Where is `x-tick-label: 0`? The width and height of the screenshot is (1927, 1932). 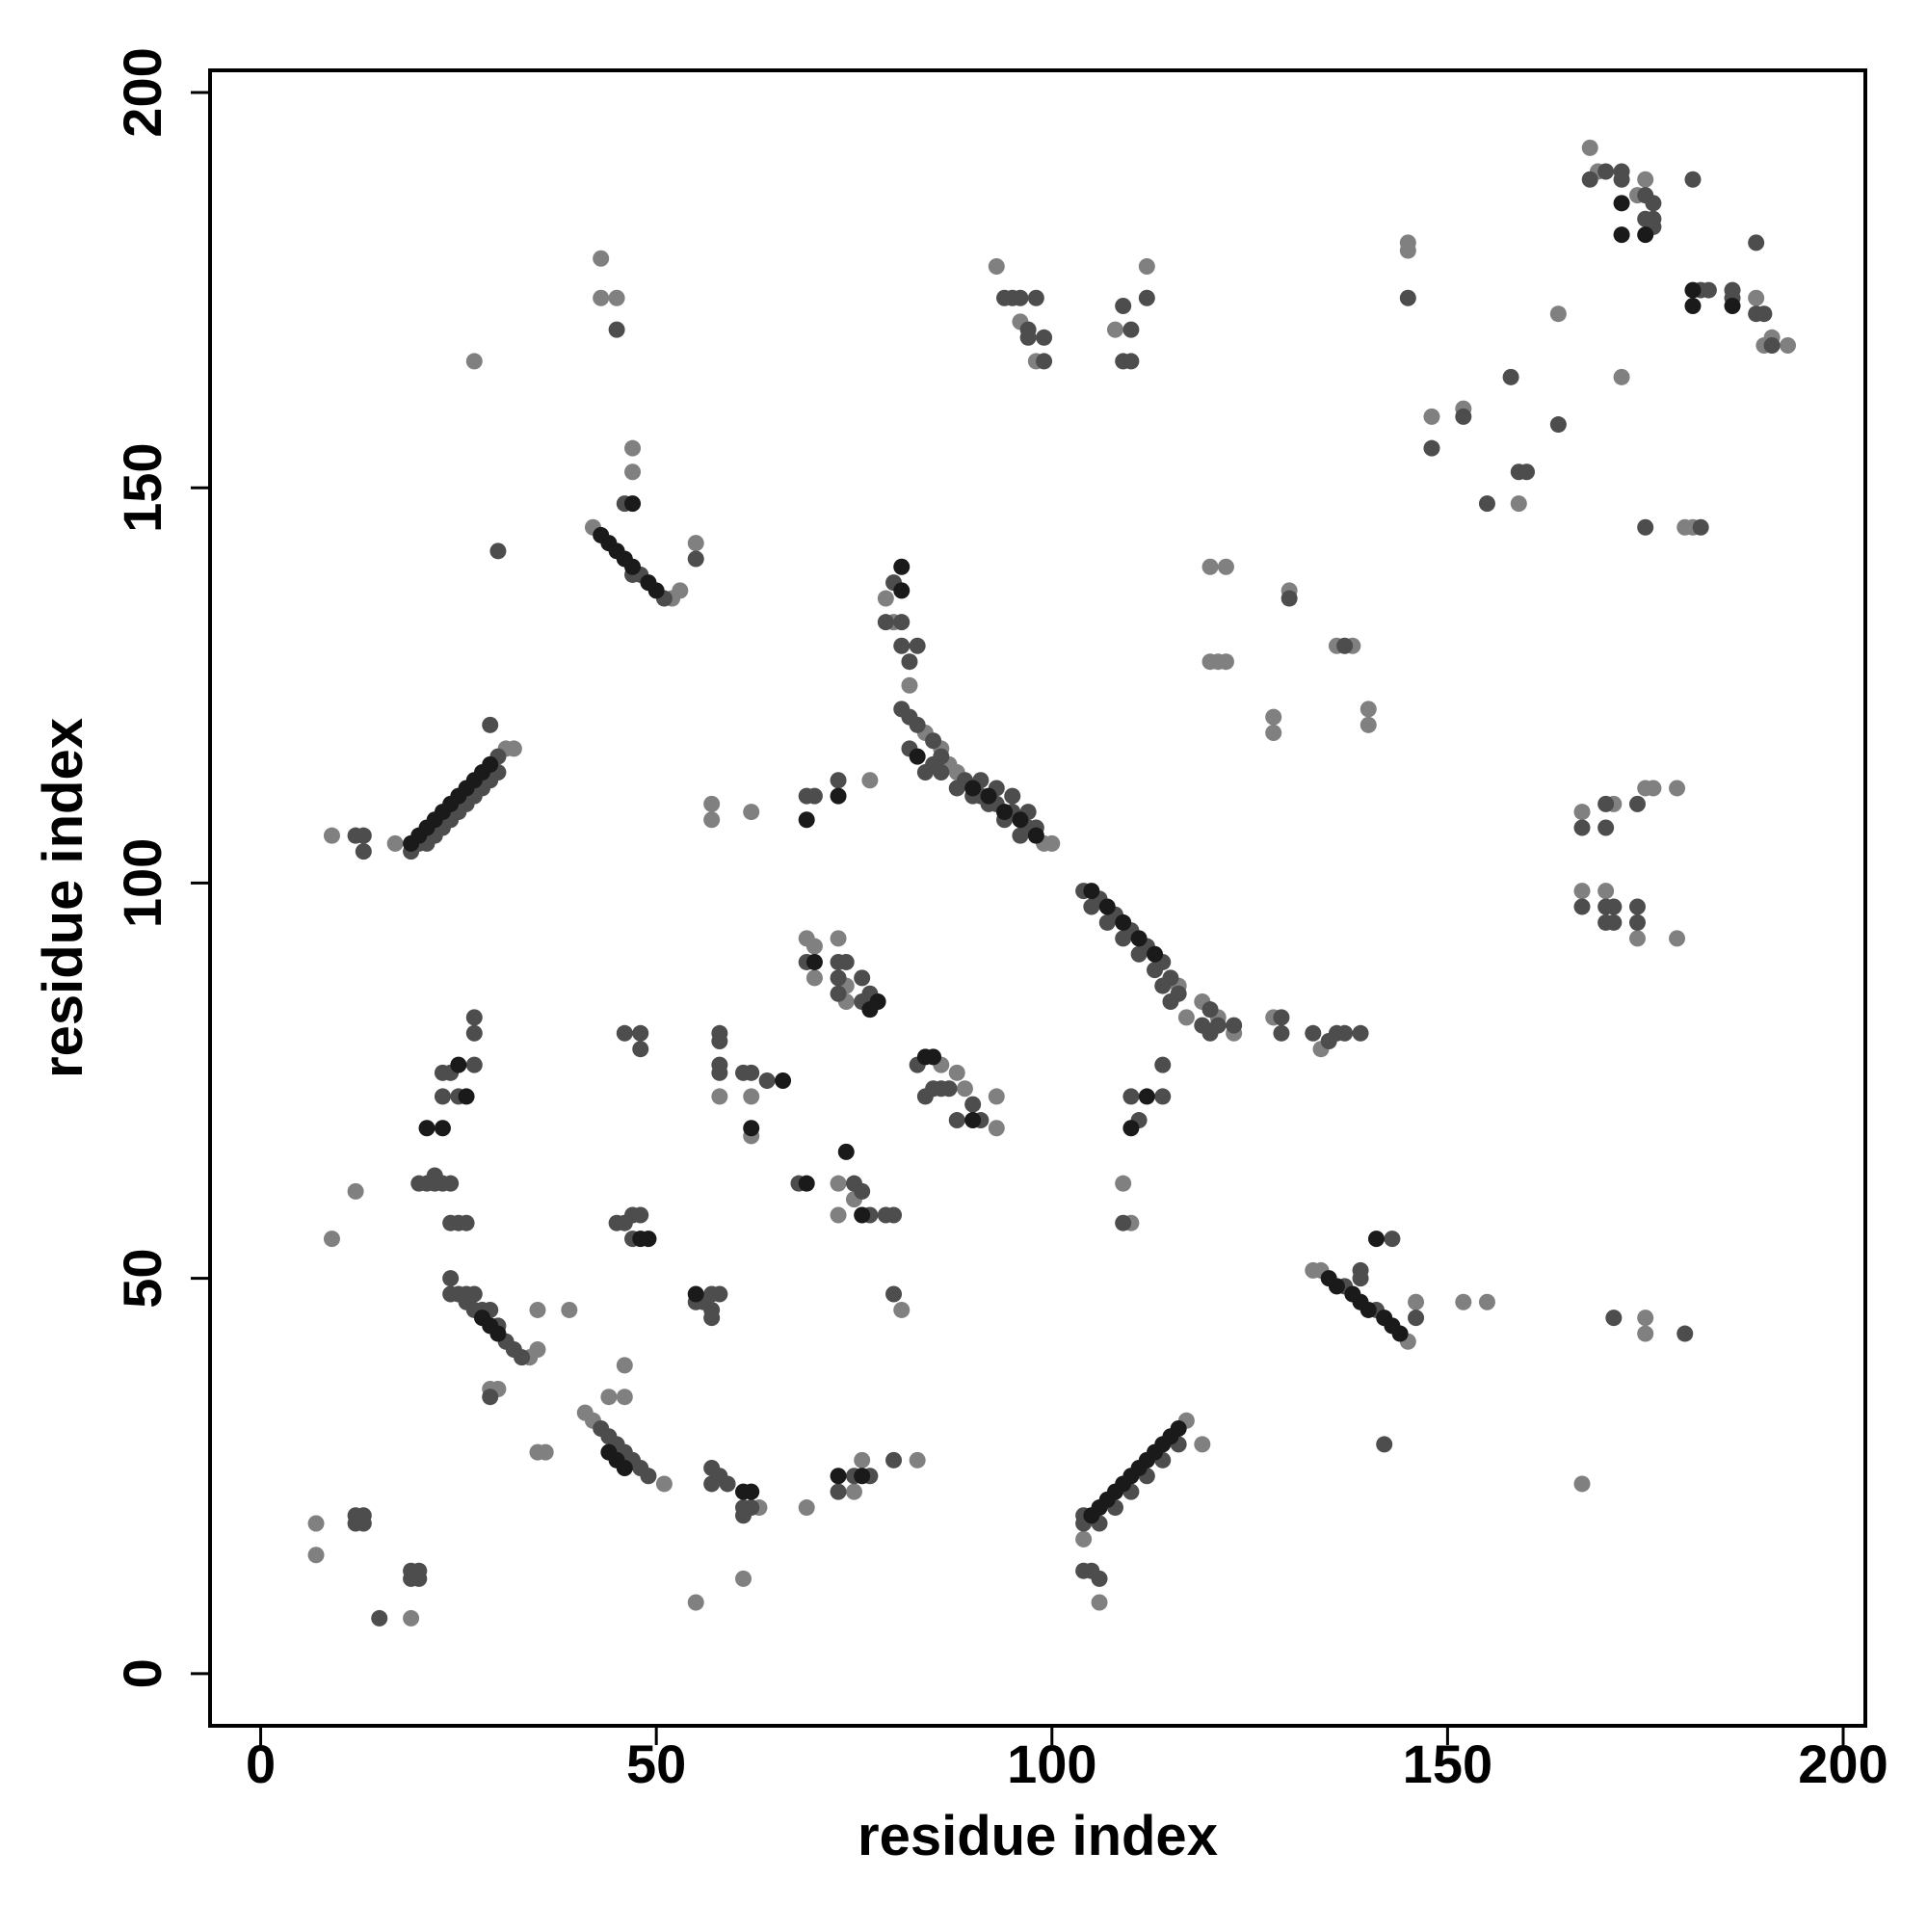 x-tick-label: 0 is located at coordinates (261, 1764).